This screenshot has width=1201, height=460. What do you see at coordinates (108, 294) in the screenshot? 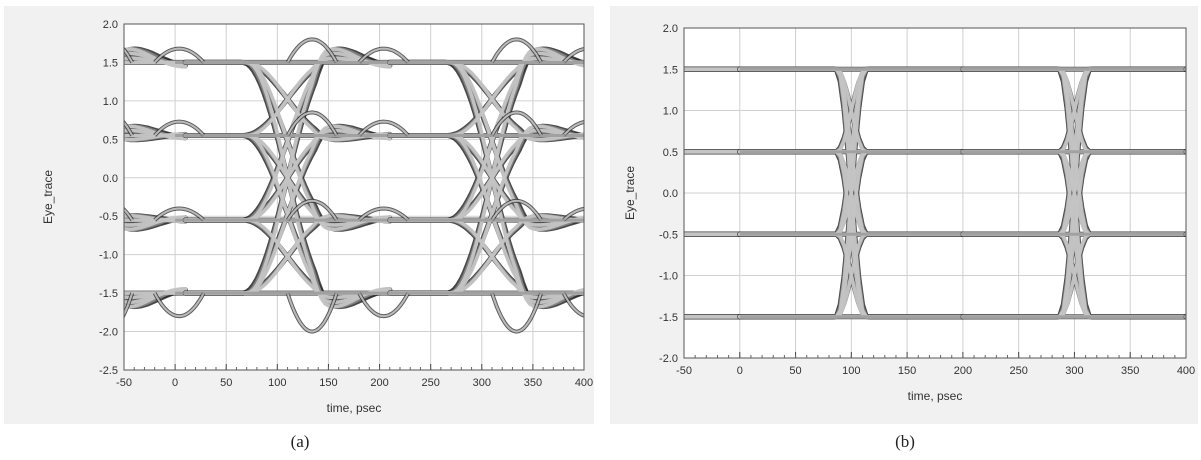
I see `y-tick-label: -1.5` at bounding box center [108, 294].